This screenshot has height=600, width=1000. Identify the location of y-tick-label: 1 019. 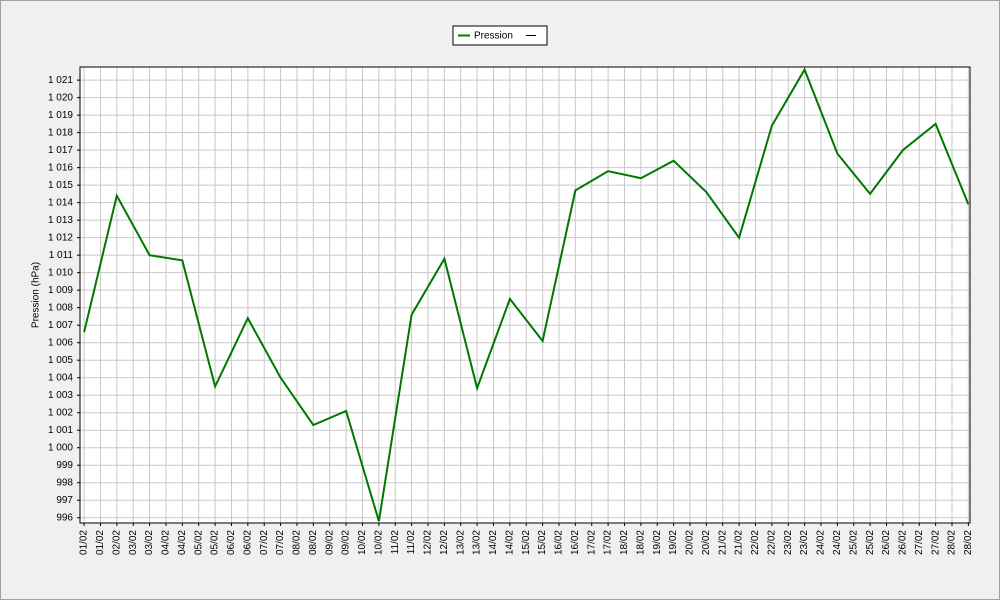
(60, 115).